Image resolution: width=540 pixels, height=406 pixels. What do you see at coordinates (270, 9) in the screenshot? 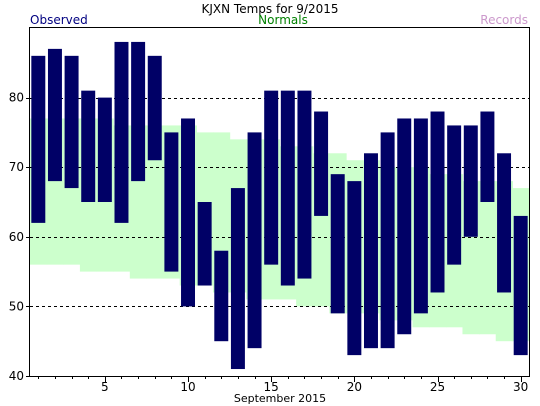
I see `chart-title: KJXN Temps for 9/2015` at bounding box center [270, 9].